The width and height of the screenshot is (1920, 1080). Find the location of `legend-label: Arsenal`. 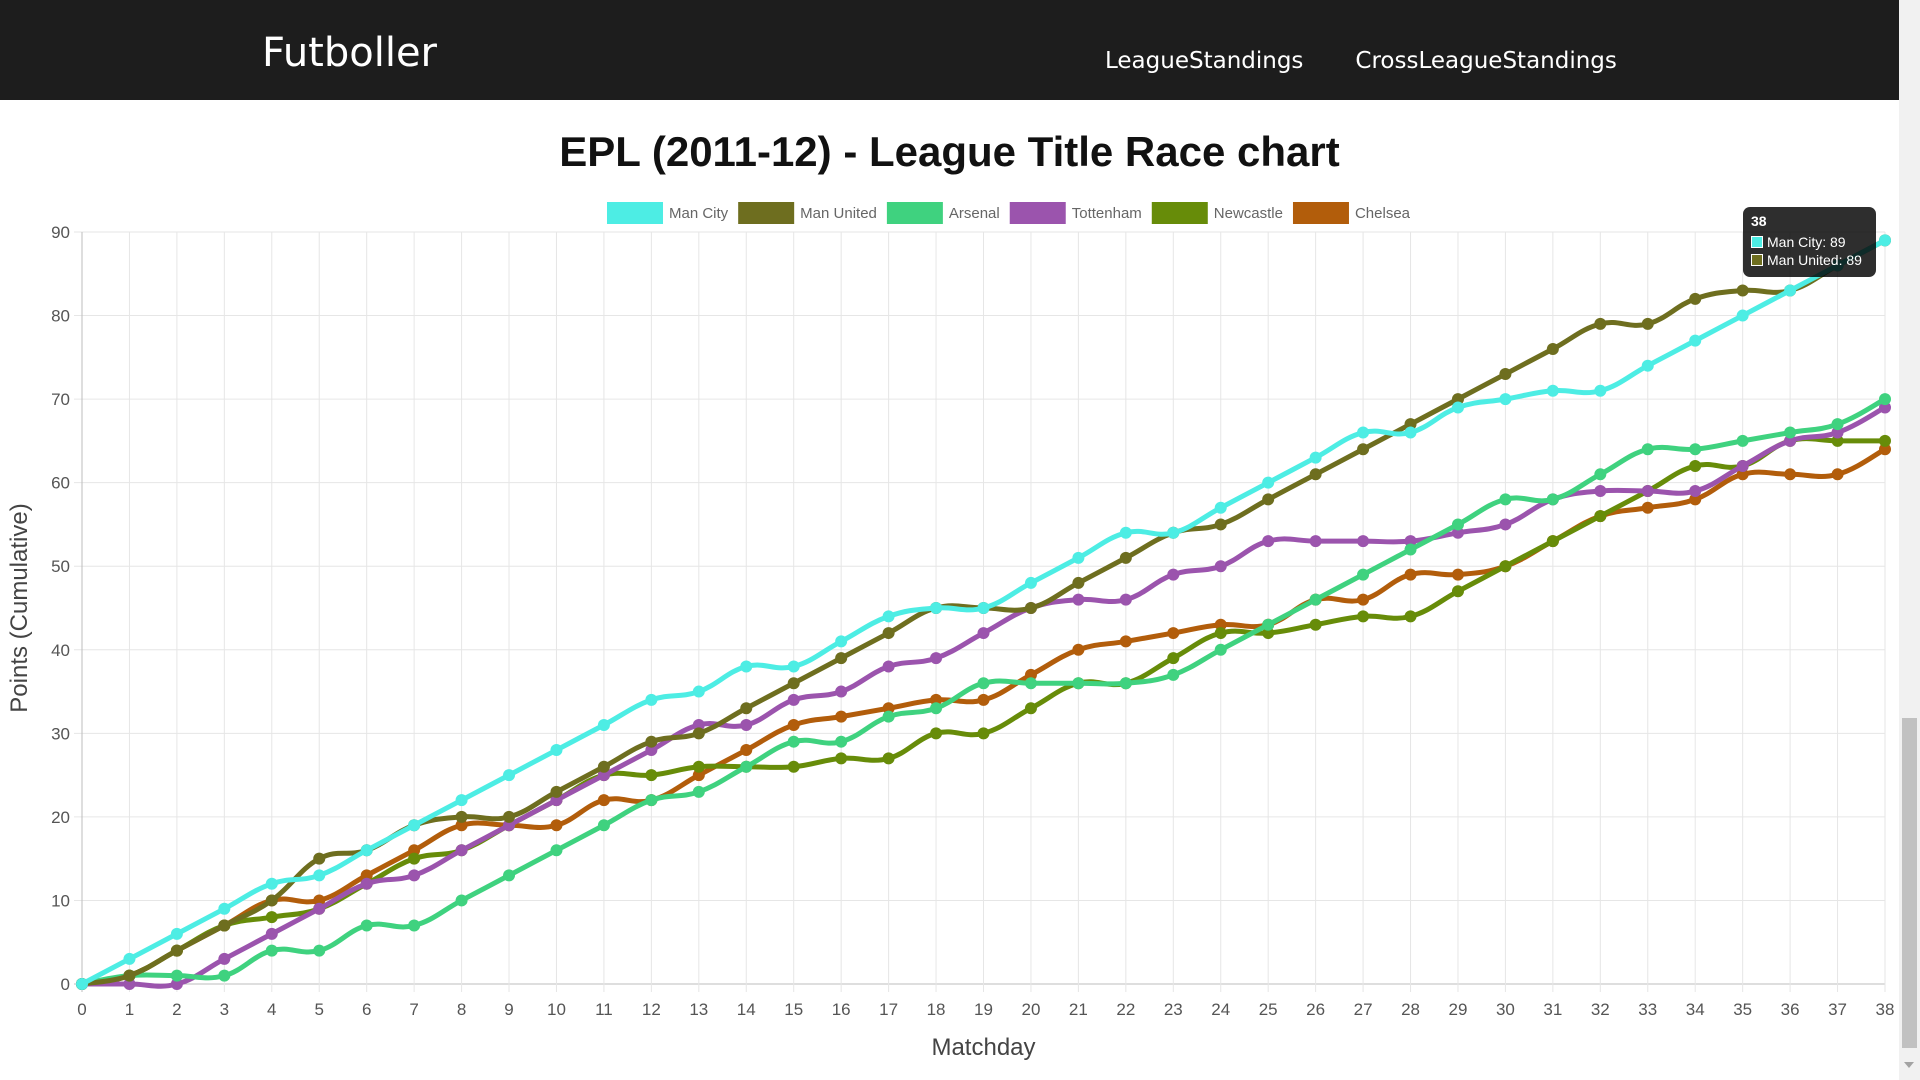

legend-label: Arsenal is located at coordinates (974, 213).